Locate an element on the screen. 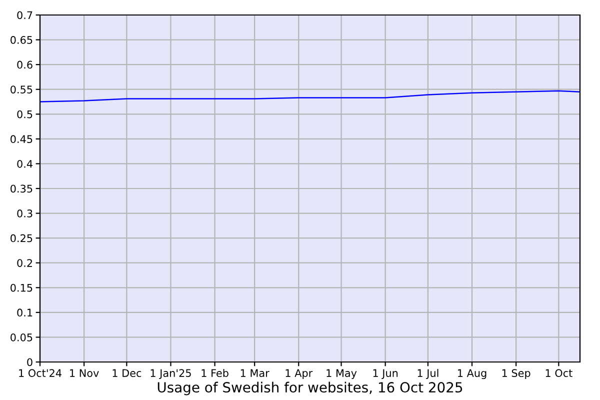  x-tick-label: 1 May is located at coordinates (341, 374).